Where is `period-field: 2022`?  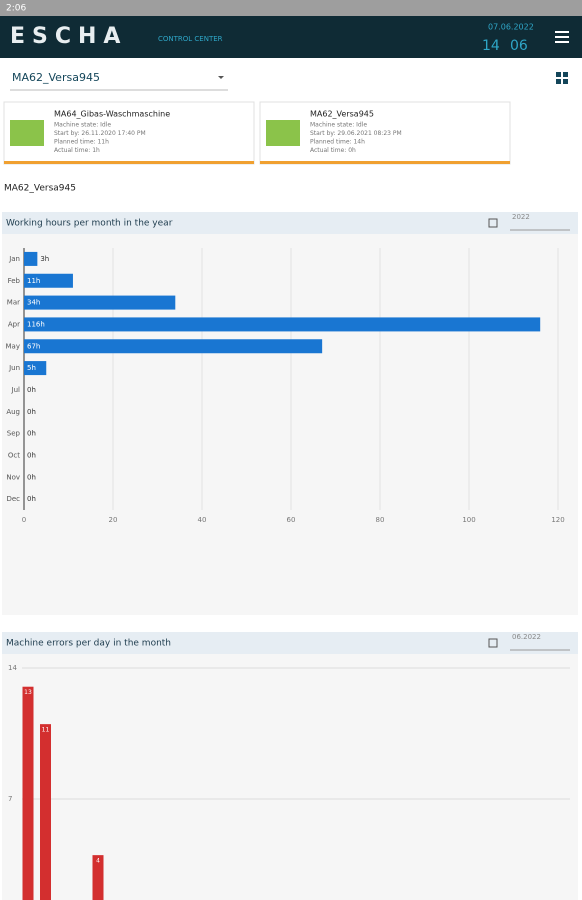 period-field: 2022 is located at coordinates (521, 217).